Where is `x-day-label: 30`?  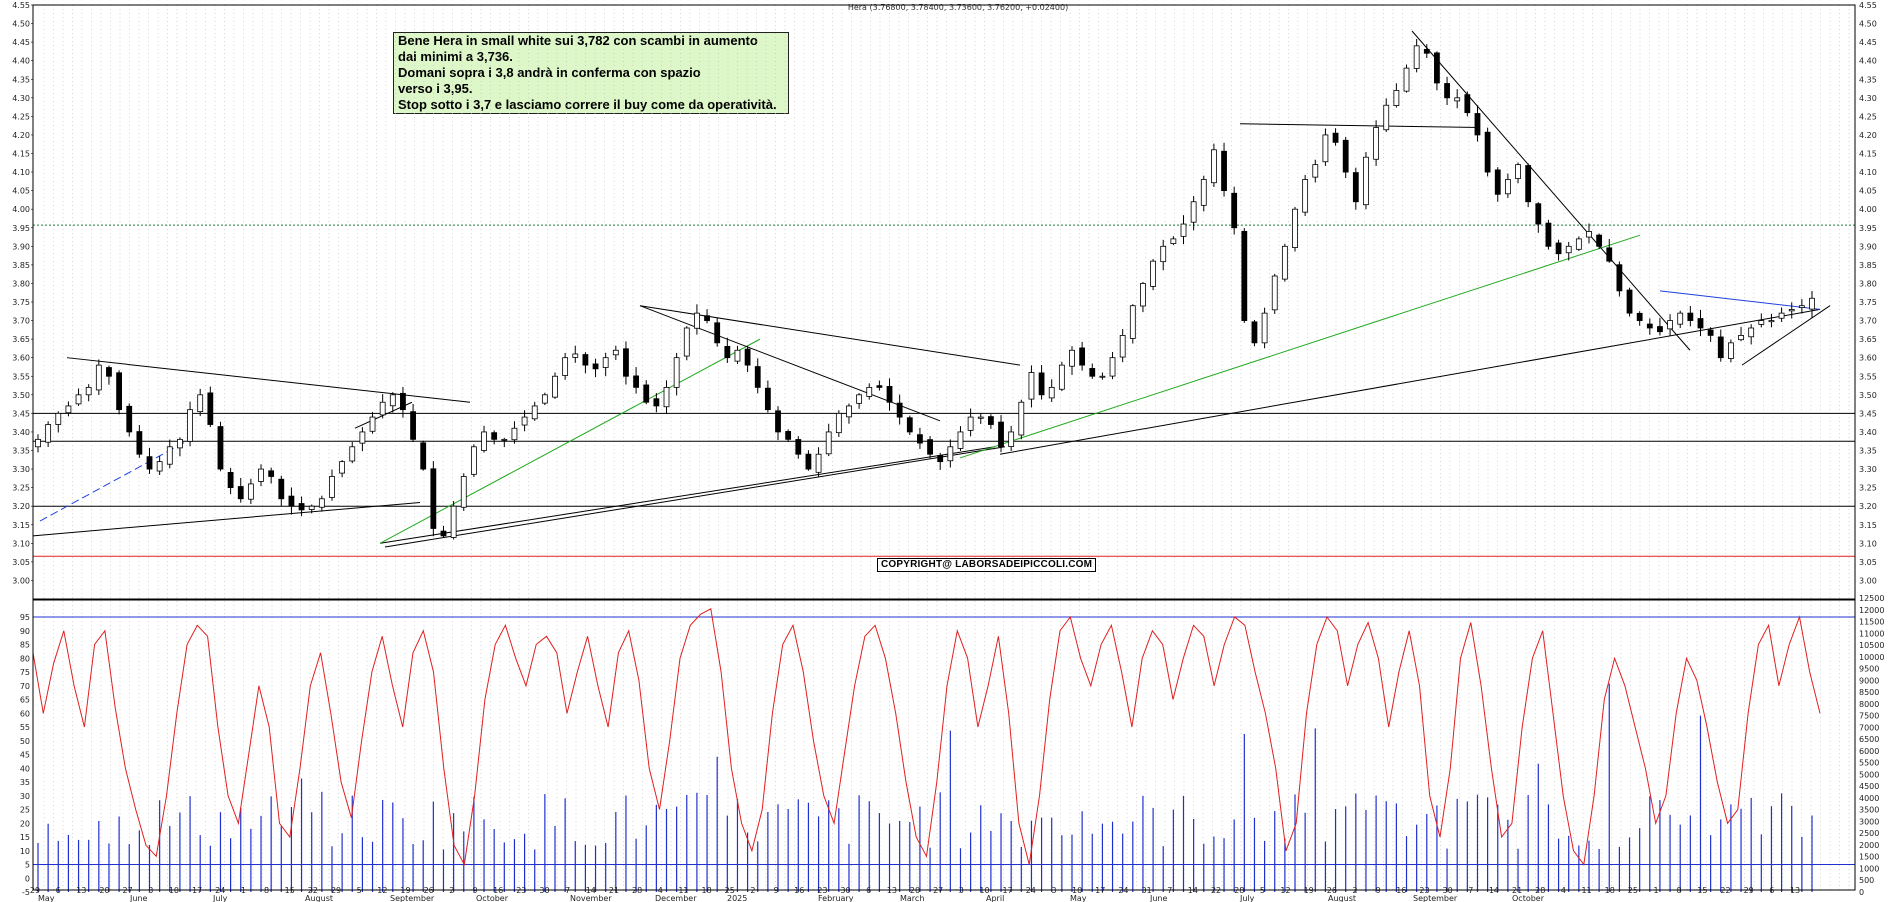 x-day-label: 30 is located at coordinates (544, 890).